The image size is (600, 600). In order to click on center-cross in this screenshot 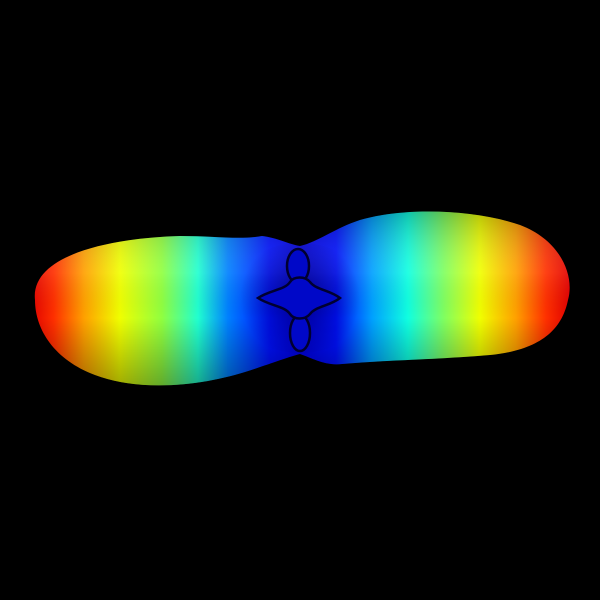, I will do `click(299, 298)`.